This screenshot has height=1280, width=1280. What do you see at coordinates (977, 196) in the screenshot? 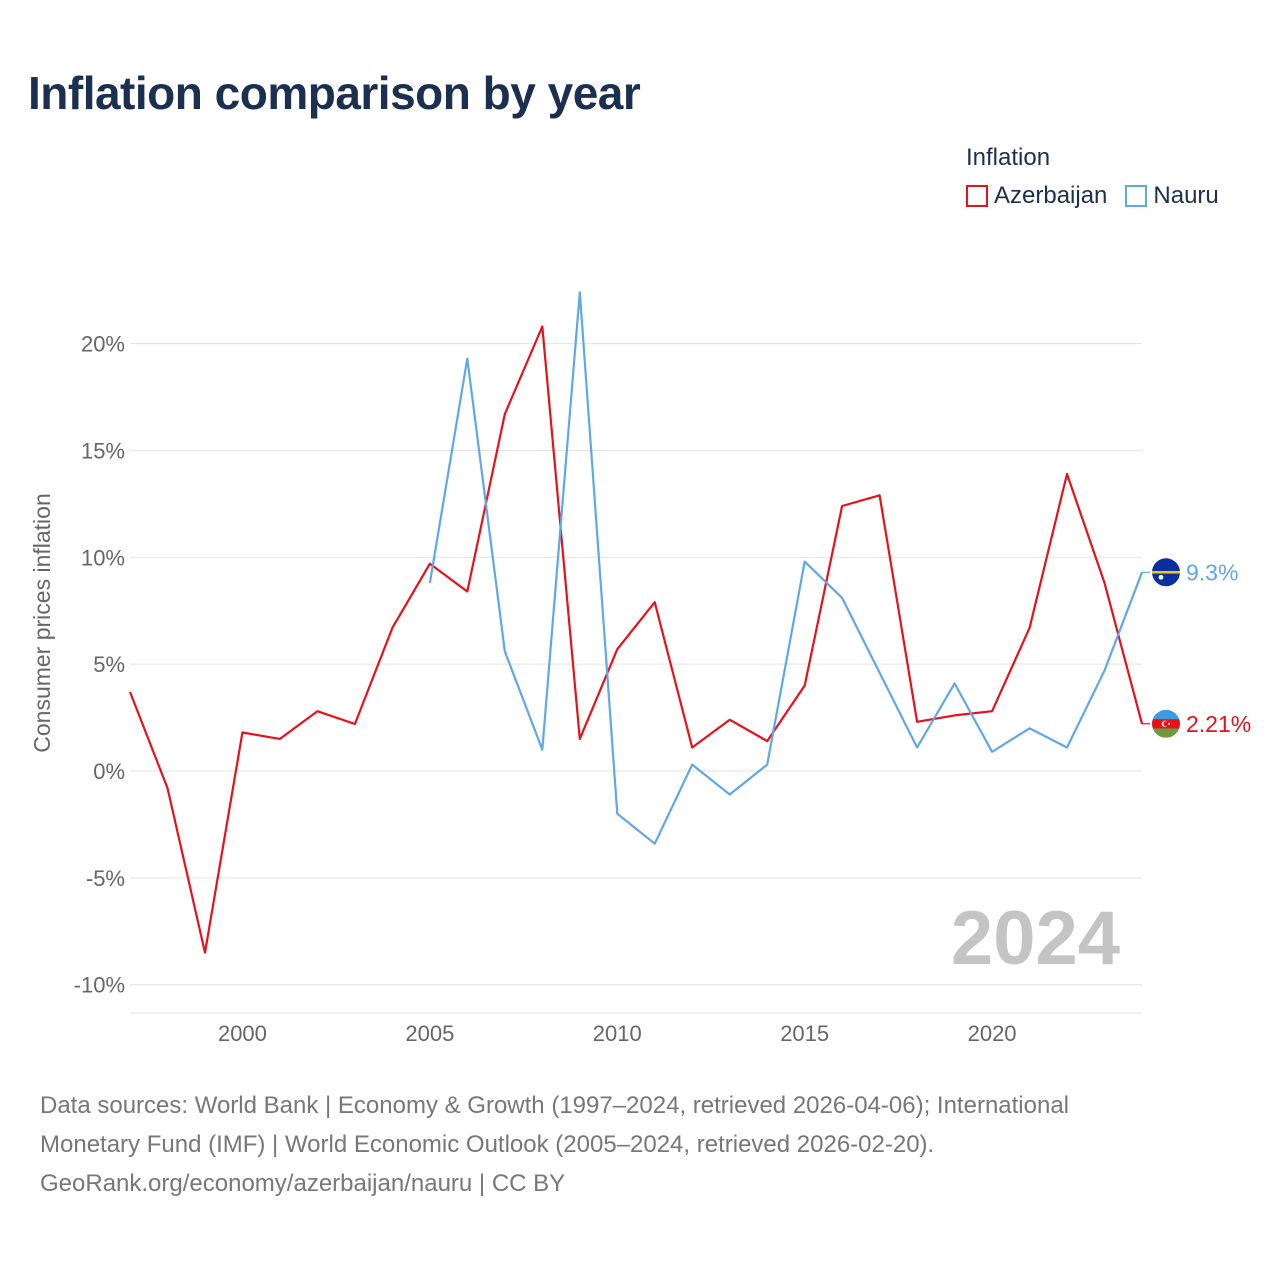
I see `legend-swatch-azerbaijan` at bounding box center [977, 196].